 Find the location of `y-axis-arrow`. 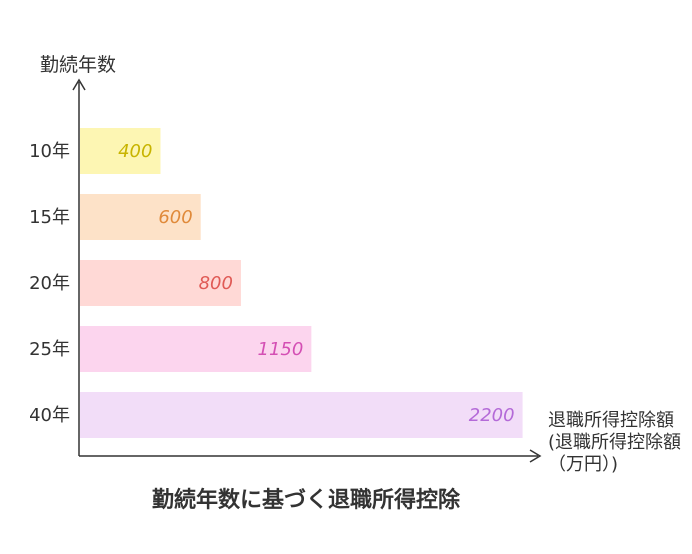

y-axis-arrow is located at coordinates (79, 84).